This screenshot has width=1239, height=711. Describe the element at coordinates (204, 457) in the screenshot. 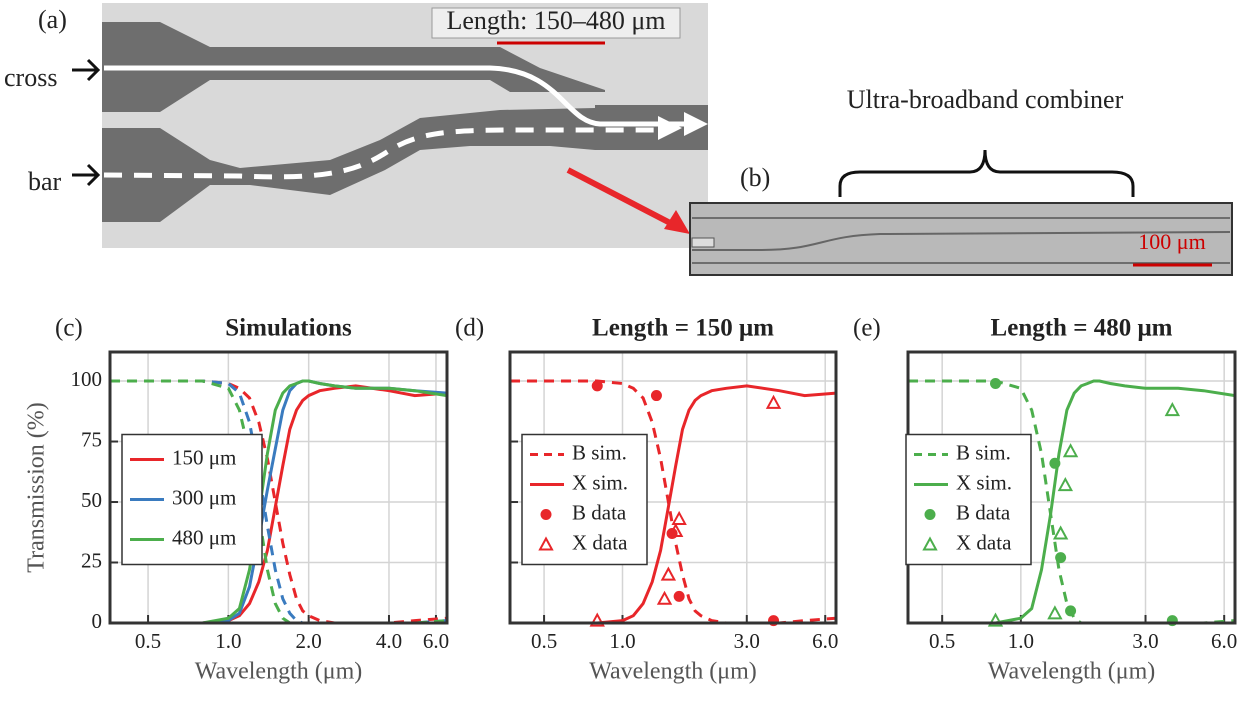

I see `legend-label: 150 μm` at that location.